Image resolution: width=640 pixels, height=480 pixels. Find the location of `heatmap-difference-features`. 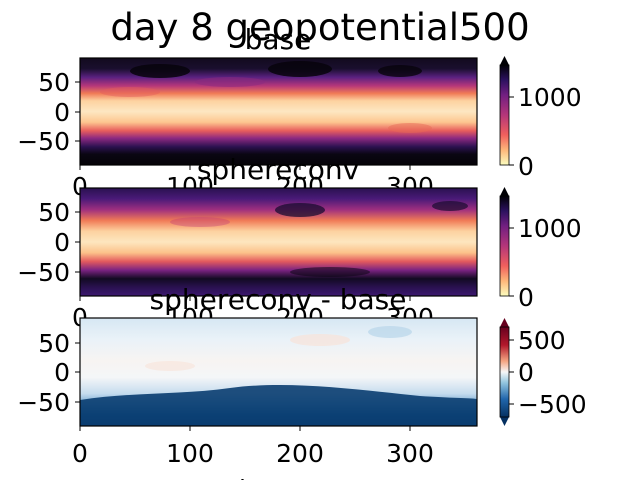

heatmap-difference-features is located at coordinates (278, 376).